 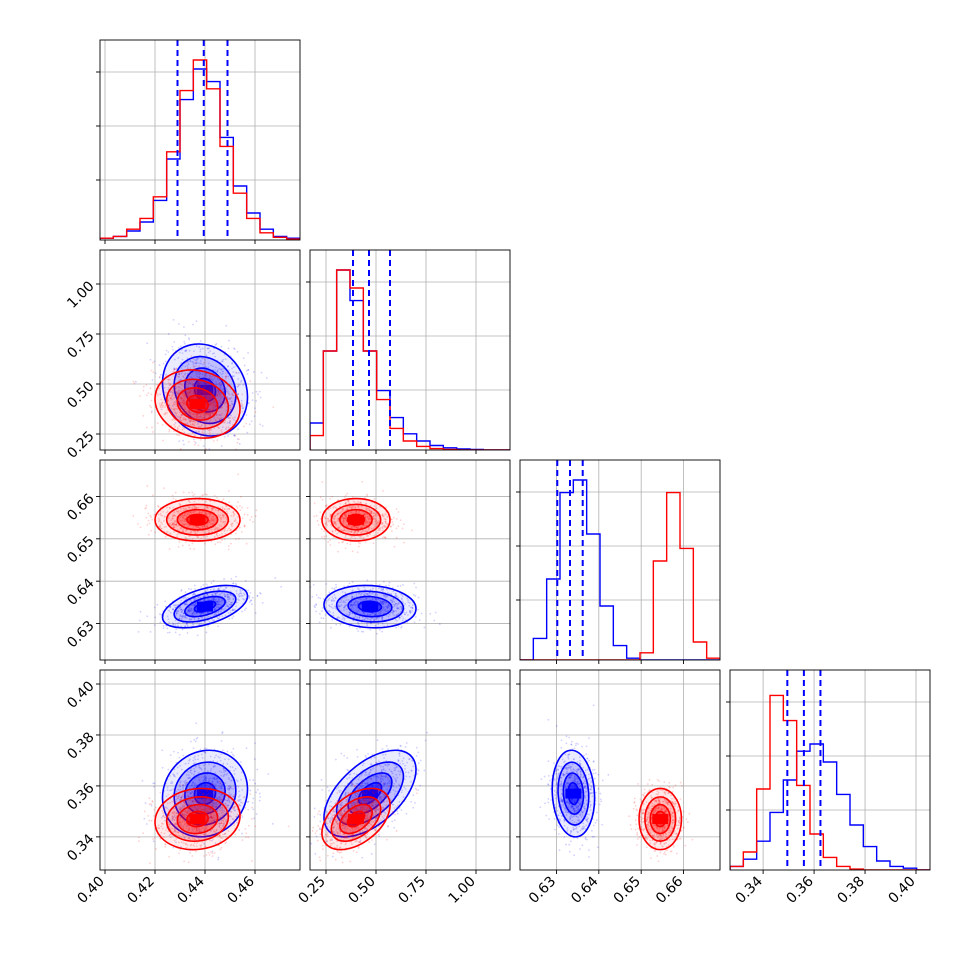 What do you see at coordinates (542, 890) in the screenshot?
I see `x-tick-label: 0.63` at bounding box center [542, 890].